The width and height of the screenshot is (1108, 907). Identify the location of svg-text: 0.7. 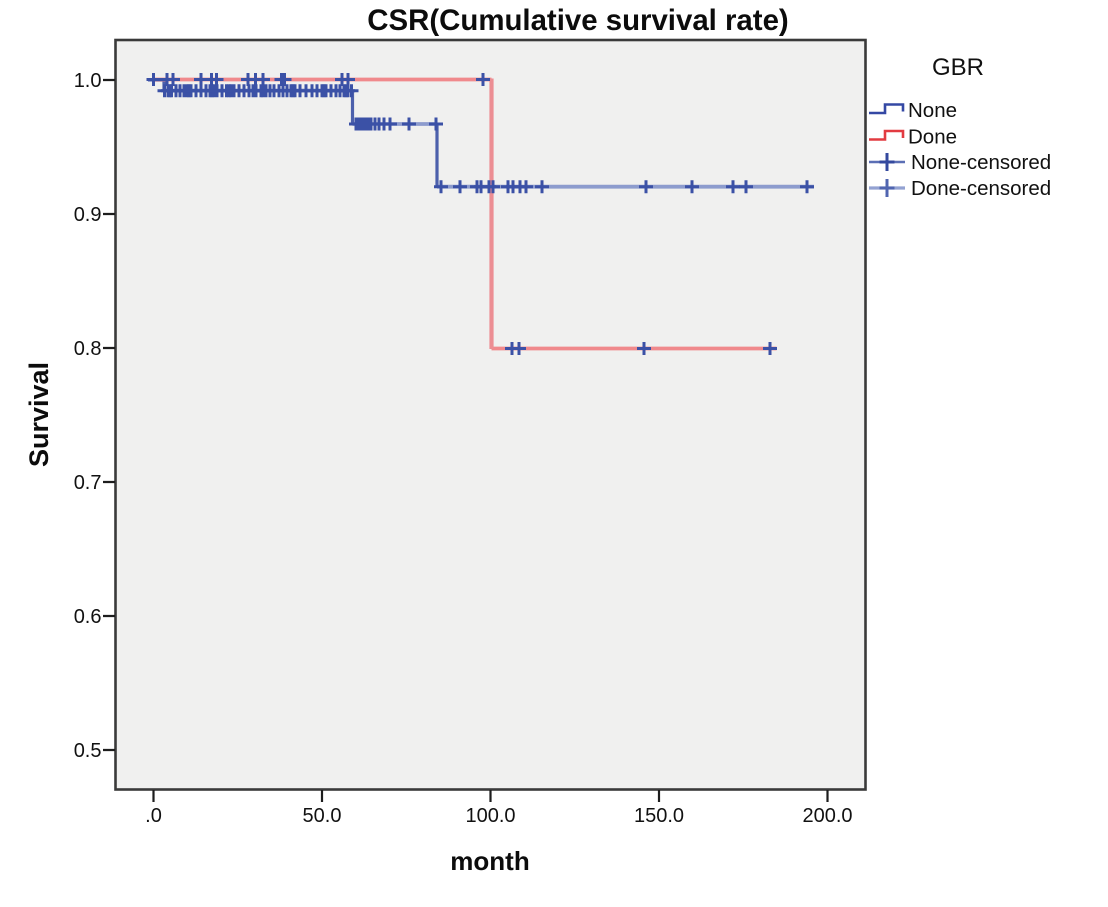
(88, 483).